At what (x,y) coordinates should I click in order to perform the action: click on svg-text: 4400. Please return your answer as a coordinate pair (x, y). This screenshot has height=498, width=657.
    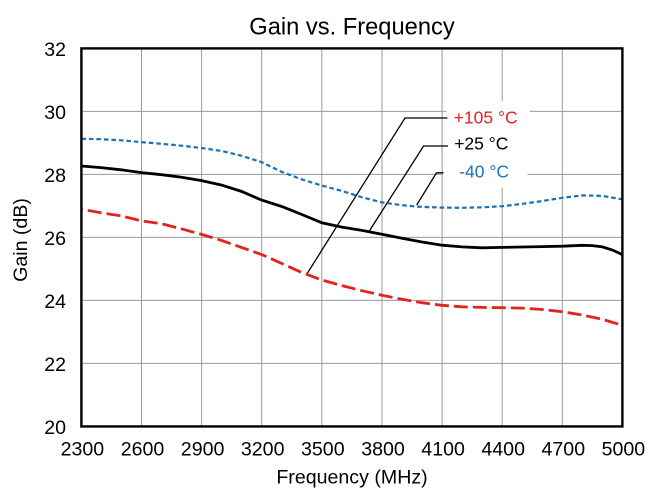
    Looking at the image, I should click on (503, 450).